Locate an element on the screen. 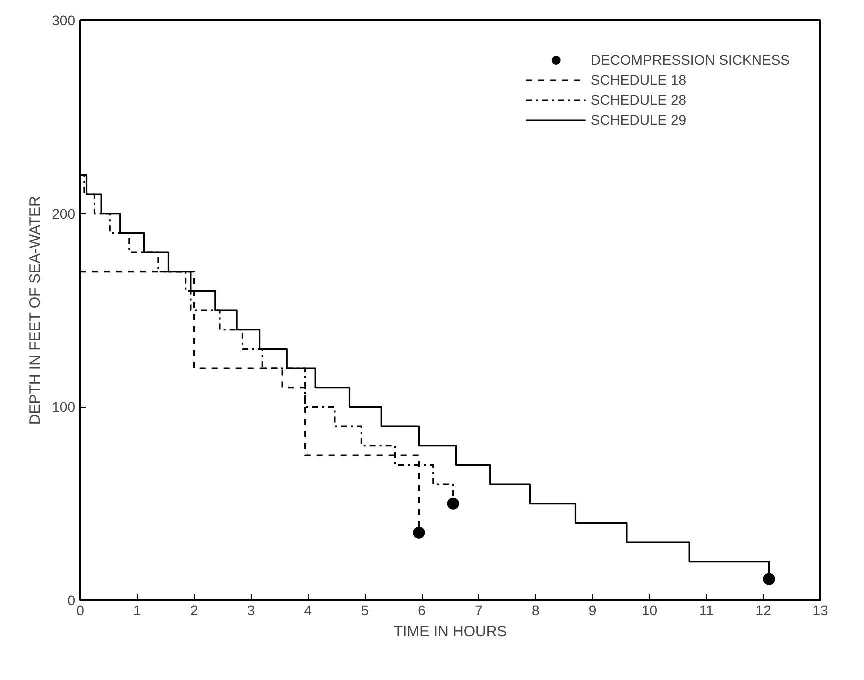 Image resolution: width=864 pixels, height=680 pixels. y-tick-label: 100 is located at coordinates (64, 407).